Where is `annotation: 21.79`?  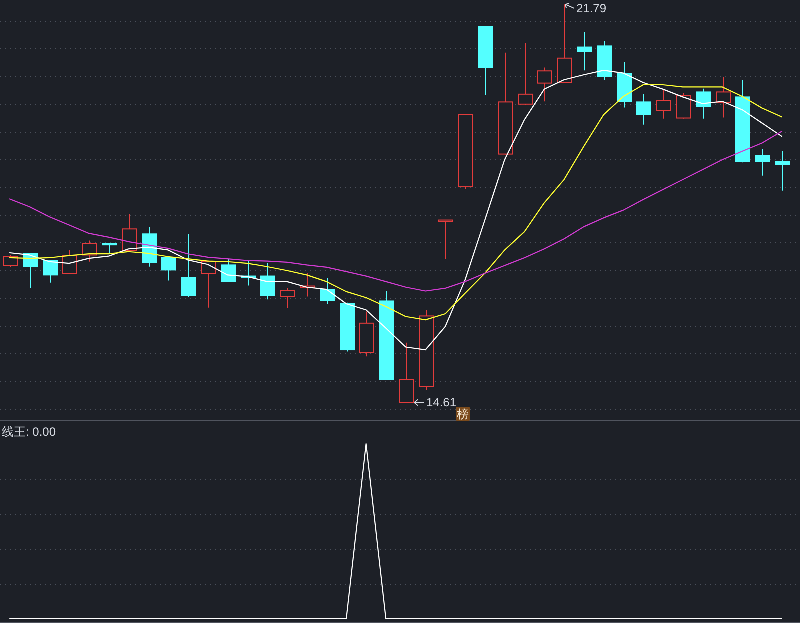 annotation: 21.79 is located at coordinates (591, 9).